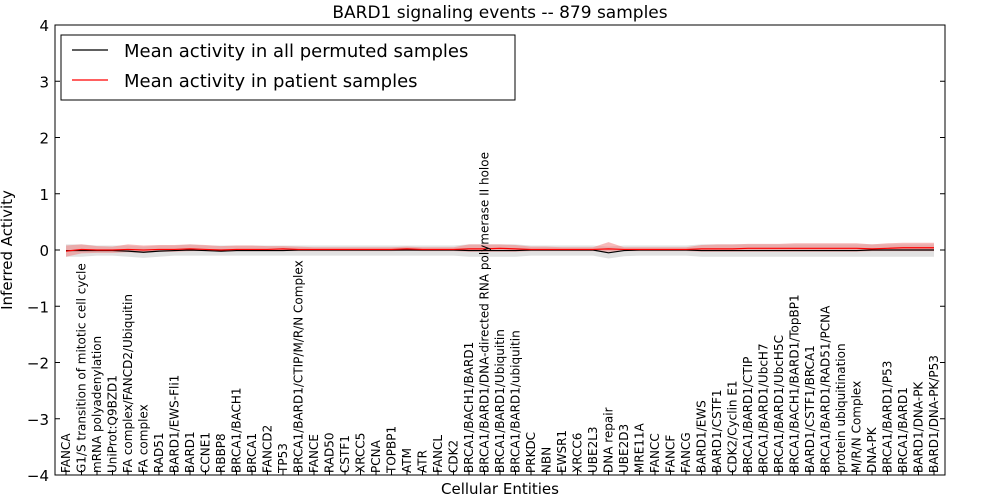 The image size is (1000, 500). I want to click on x-tick-label: UniProt:Q9BZD1, so click(113, 424).